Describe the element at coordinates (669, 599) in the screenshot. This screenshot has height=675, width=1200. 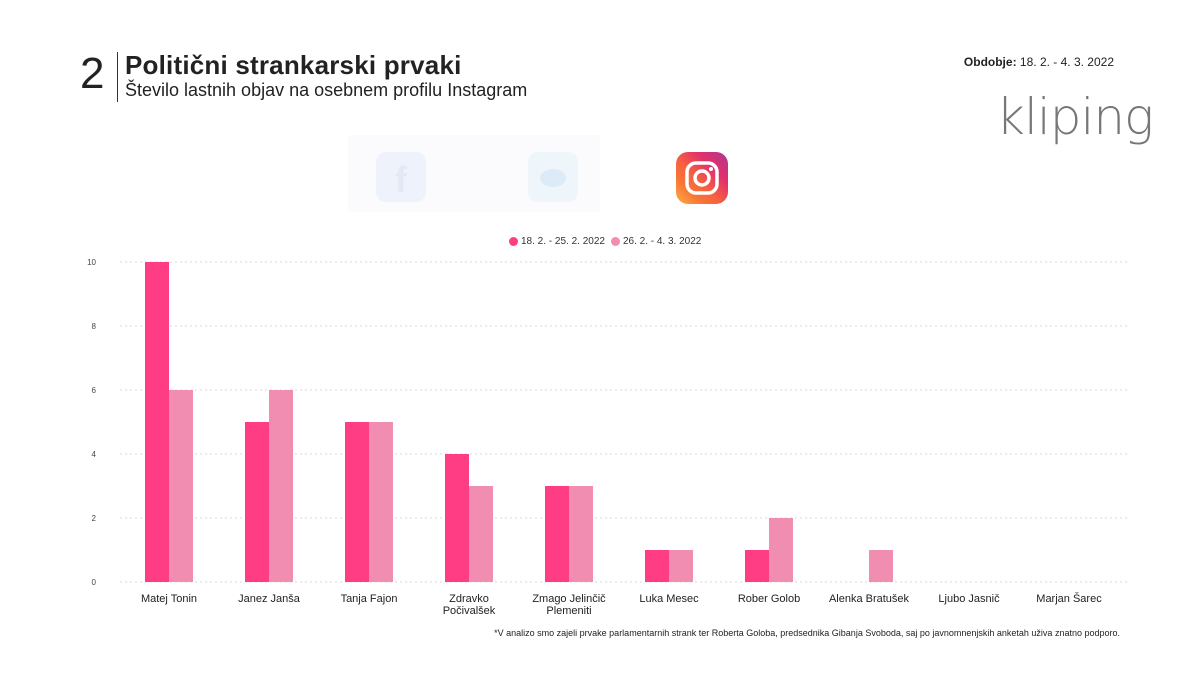
I see `x-tick-label: Luka Mesec` at that location.